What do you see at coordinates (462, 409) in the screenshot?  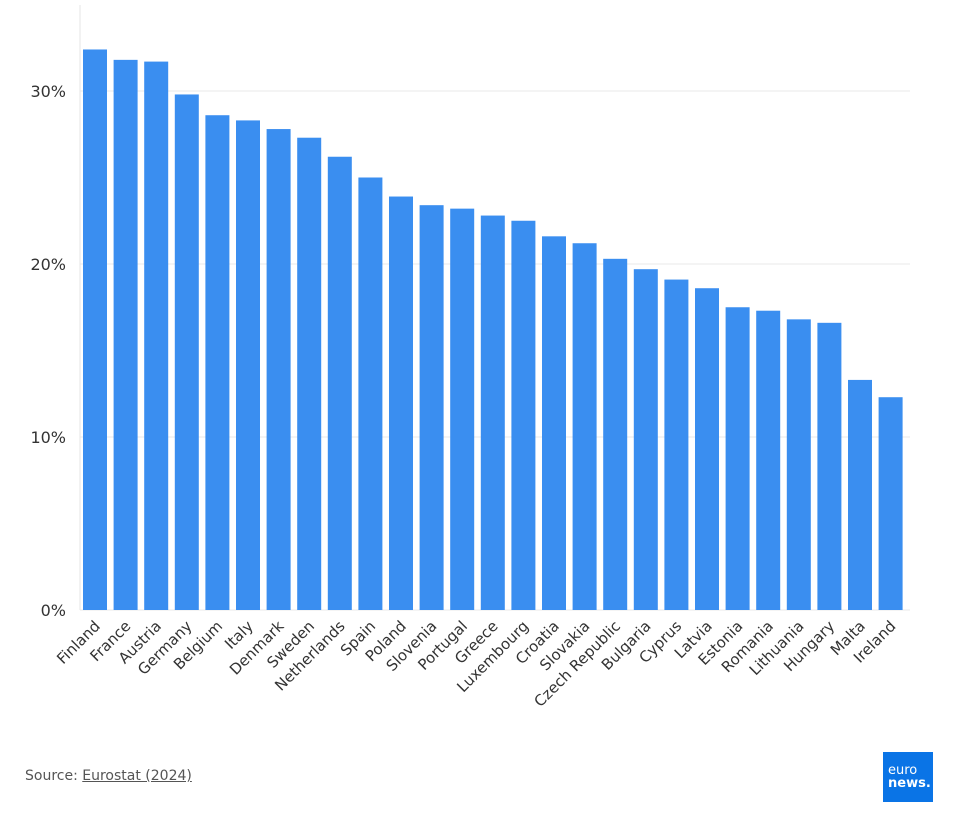 I see `bar-portugal` at bounding box center [462, 409].